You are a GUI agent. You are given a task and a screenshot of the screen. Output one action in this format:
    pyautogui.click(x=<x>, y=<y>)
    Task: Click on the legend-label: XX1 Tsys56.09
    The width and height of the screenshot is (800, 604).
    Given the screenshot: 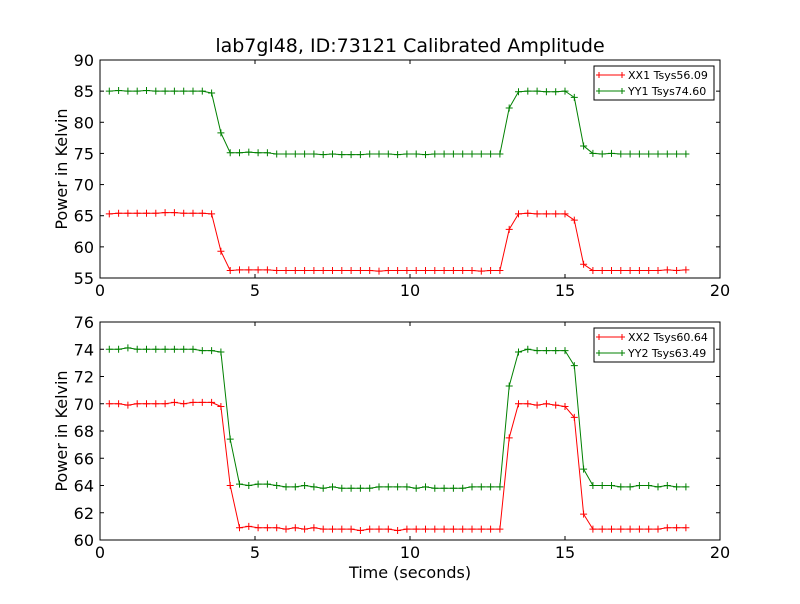 What is the action you would take?
    pyautogui.click(x=668, y=75)
    